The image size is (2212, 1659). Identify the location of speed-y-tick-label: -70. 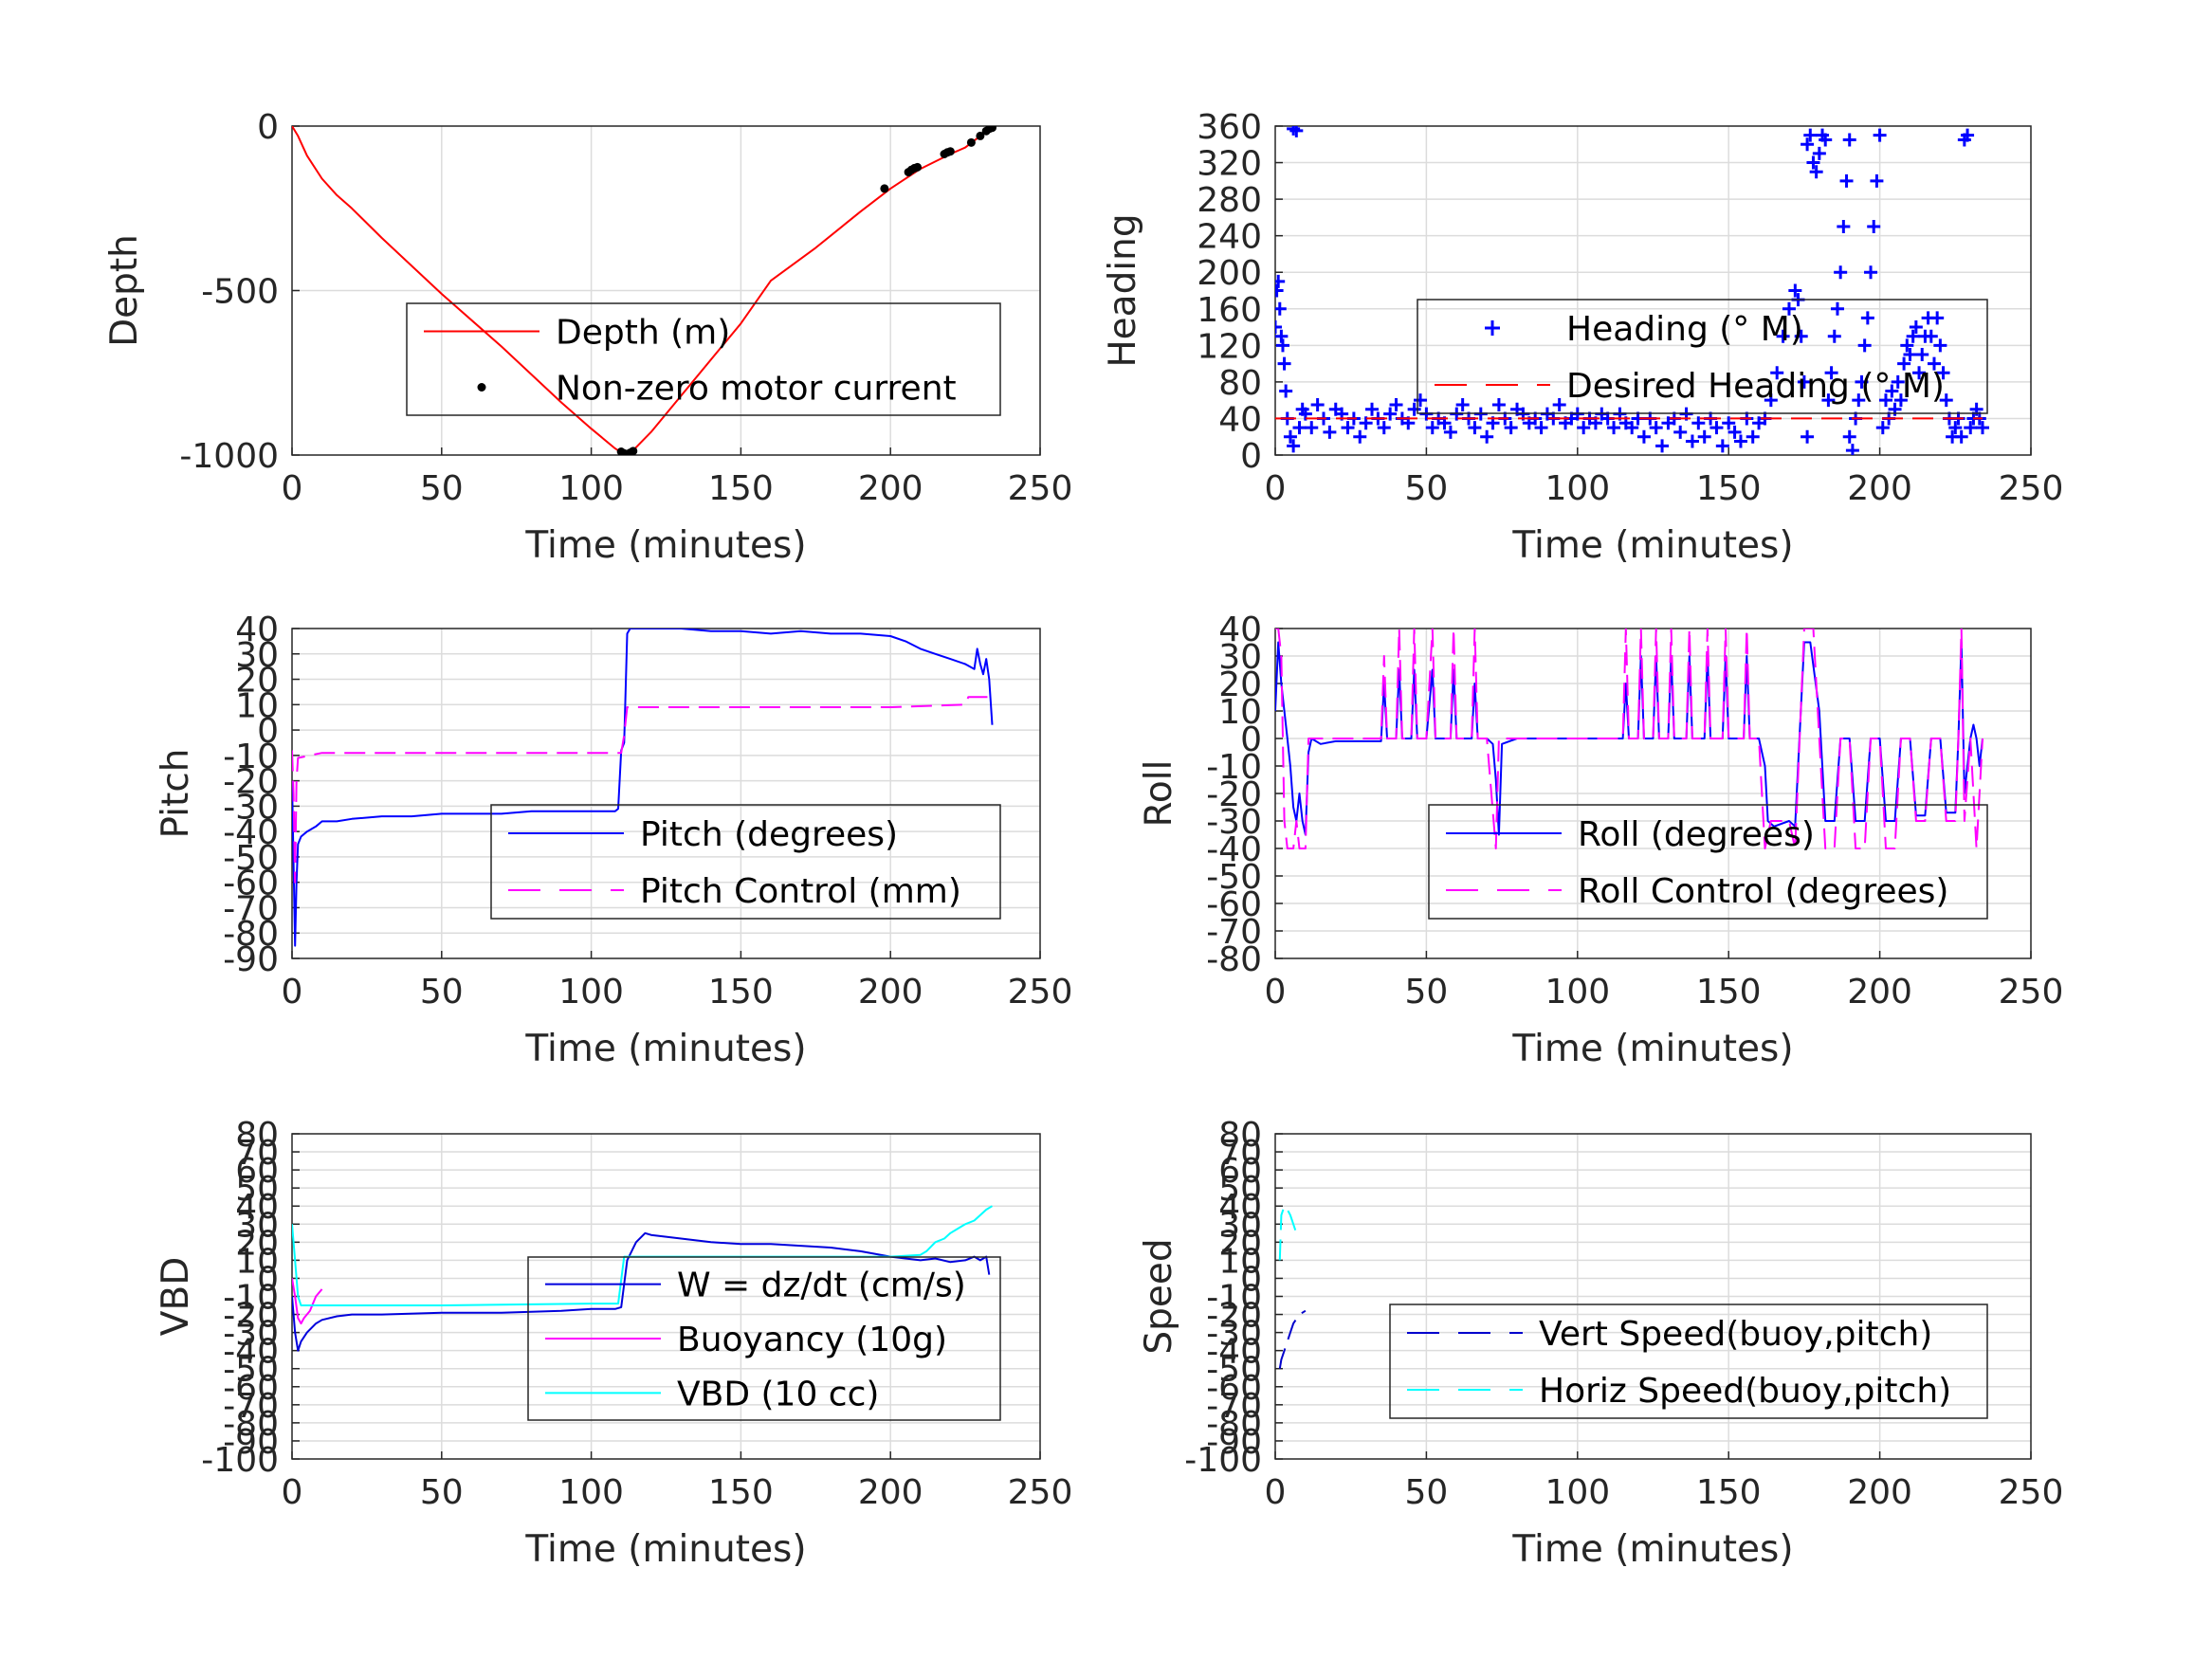
(1234, 1406).